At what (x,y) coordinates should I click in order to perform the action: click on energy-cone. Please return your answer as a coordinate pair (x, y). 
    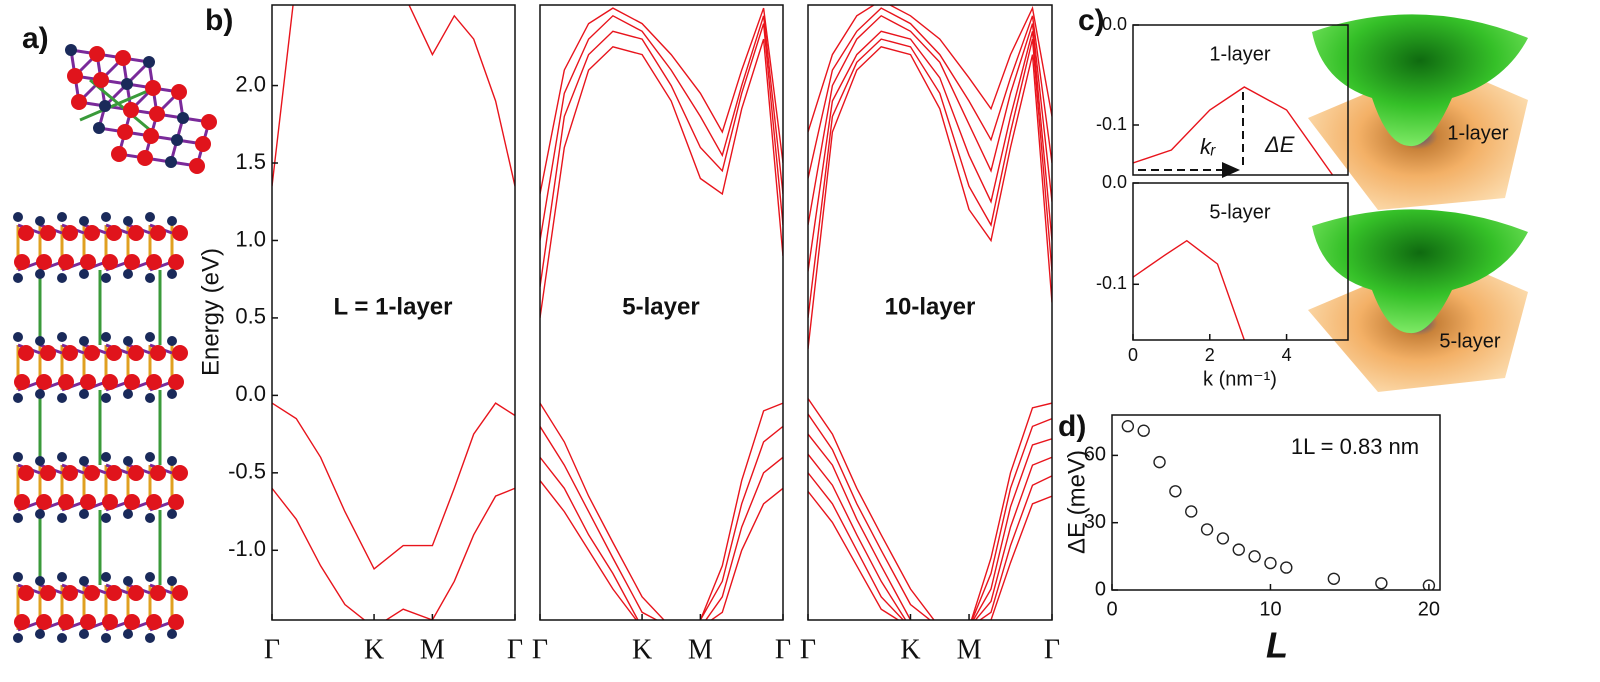
    Looking at the image, I should click on (1420, 80).